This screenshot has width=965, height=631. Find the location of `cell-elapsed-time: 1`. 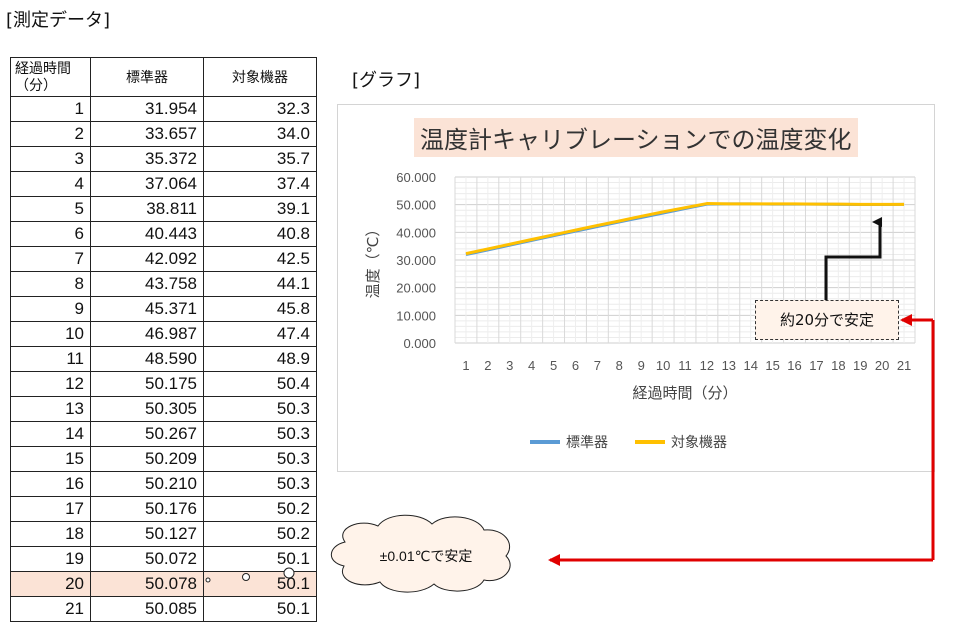

cell-elapsed-time: 1 is located at coordinates (50, 109).